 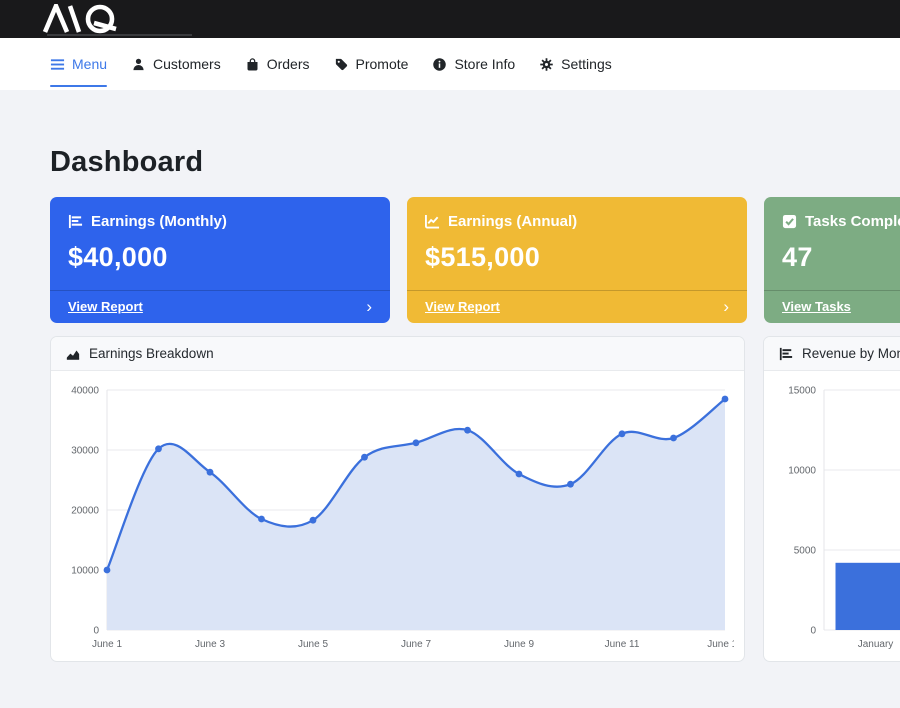 I want to click on view-tasks-link: View Tasks, so click(x=816, y=306).